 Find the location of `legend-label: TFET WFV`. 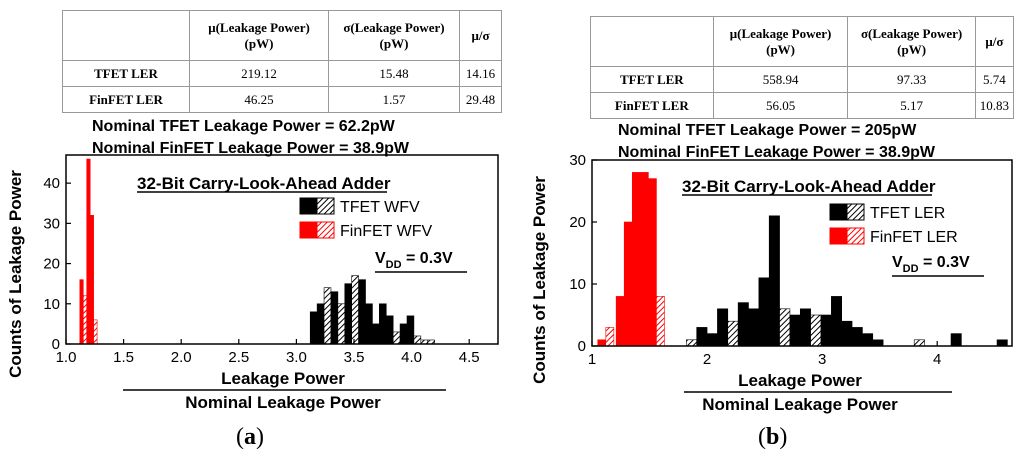

legend-label: TFET WFV is located at coordinates (380, 207).